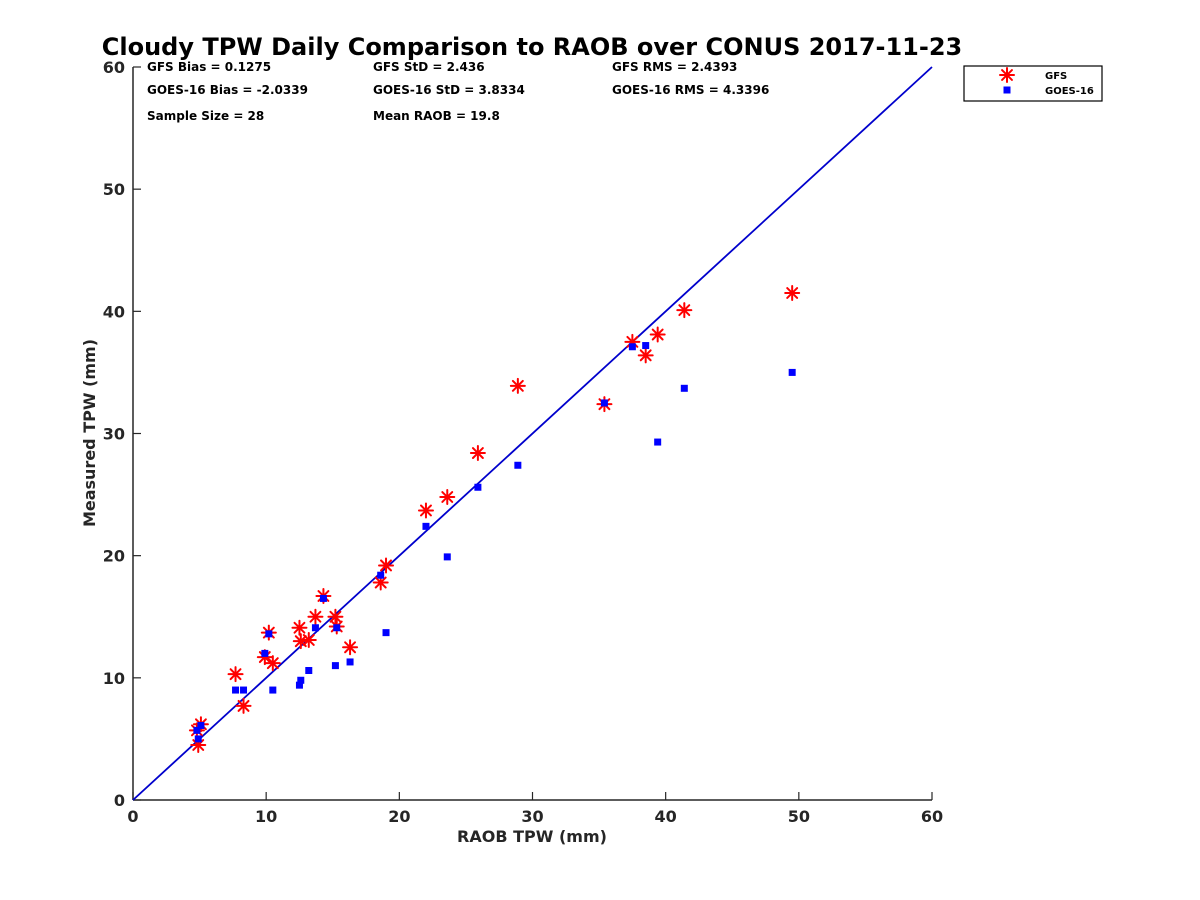 This screenshot has width=1200, height=900. Describe the element at coordinates (1069, 91) in the screenshot. I see `legend-label-goes16: GOES-16` at that location.